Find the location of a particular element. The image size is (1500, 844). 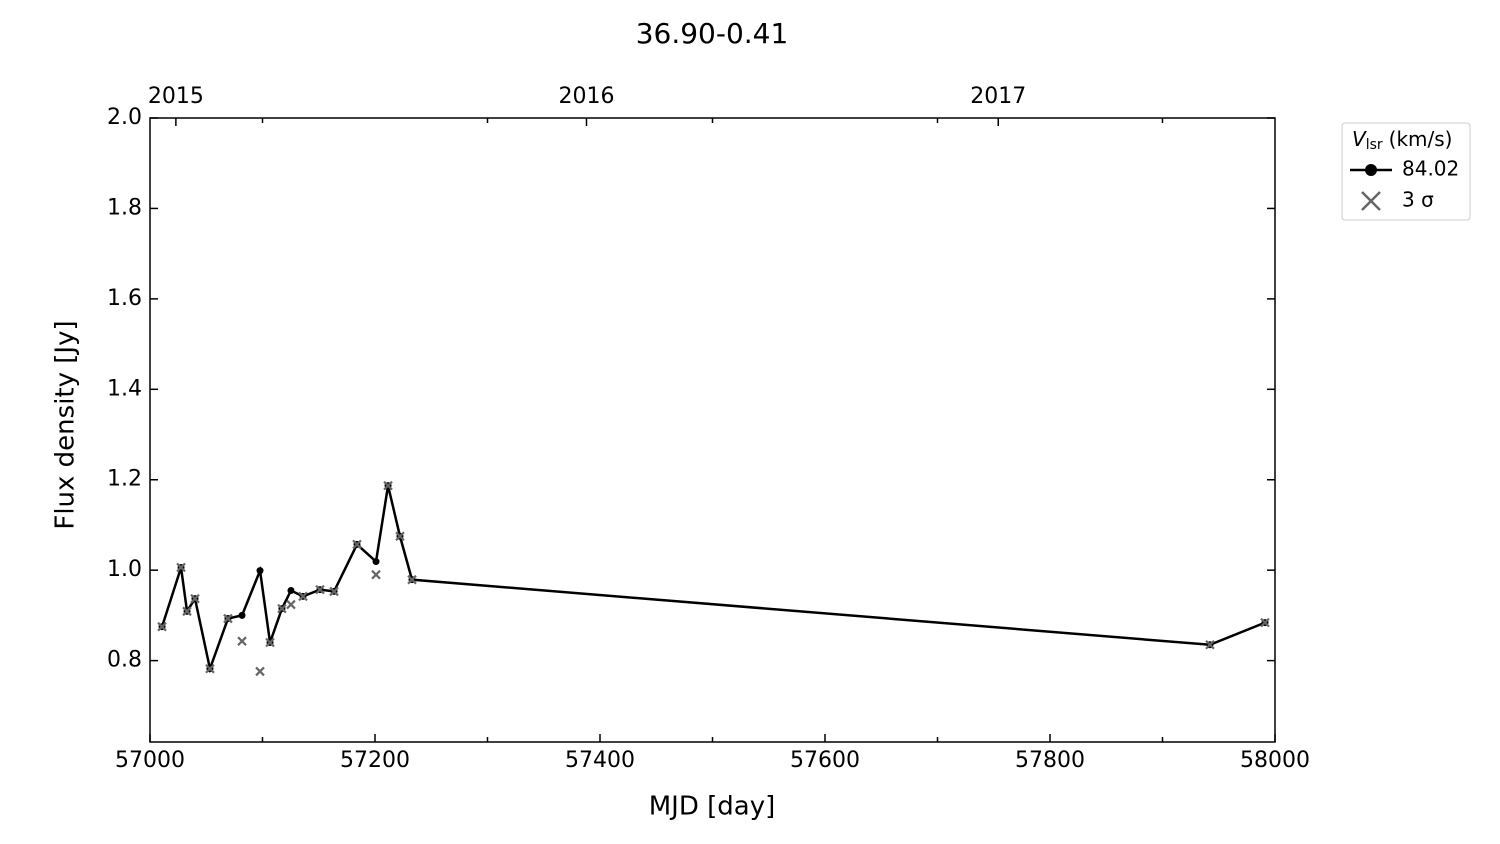

x2-tick-label: 2016 is located at coordinates (587, 96).